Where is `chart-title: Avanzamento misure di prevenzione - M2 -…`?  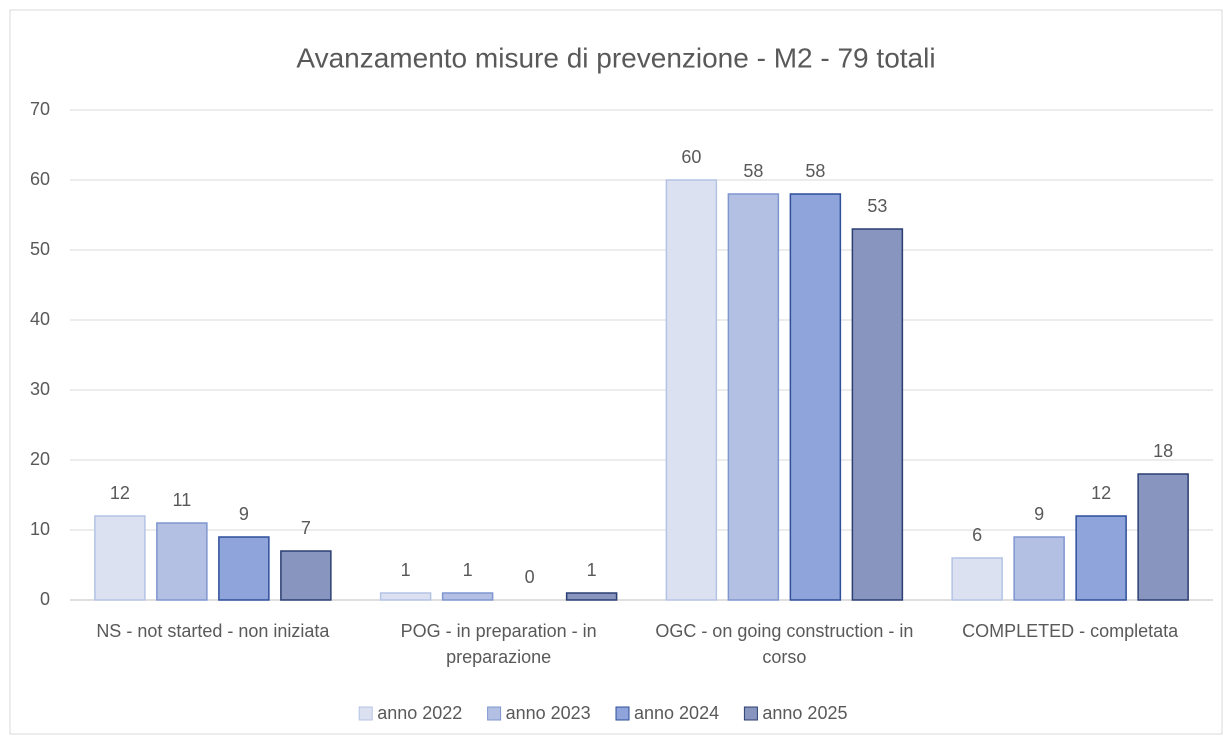 chart-title: Avanzamento misure di prevenzione - M2 -… is located at coordinates (615, 57).